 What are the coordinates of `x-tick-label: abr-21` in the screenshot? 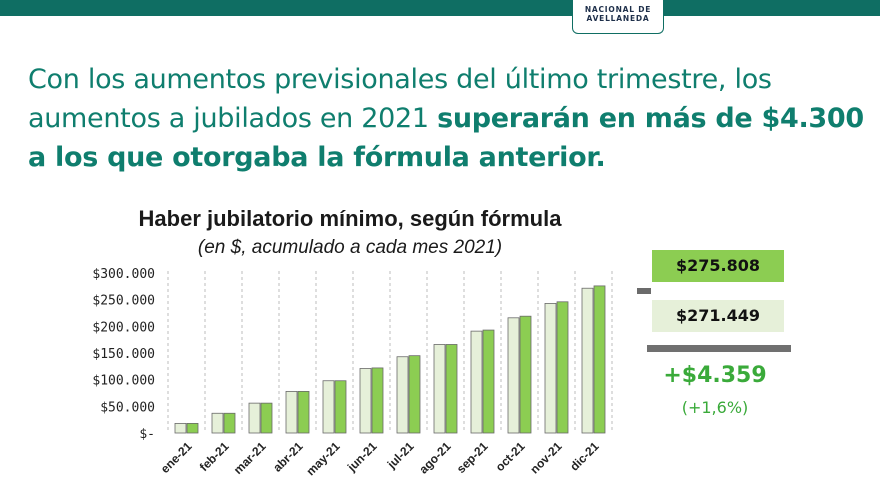 It's located at (288, 457).